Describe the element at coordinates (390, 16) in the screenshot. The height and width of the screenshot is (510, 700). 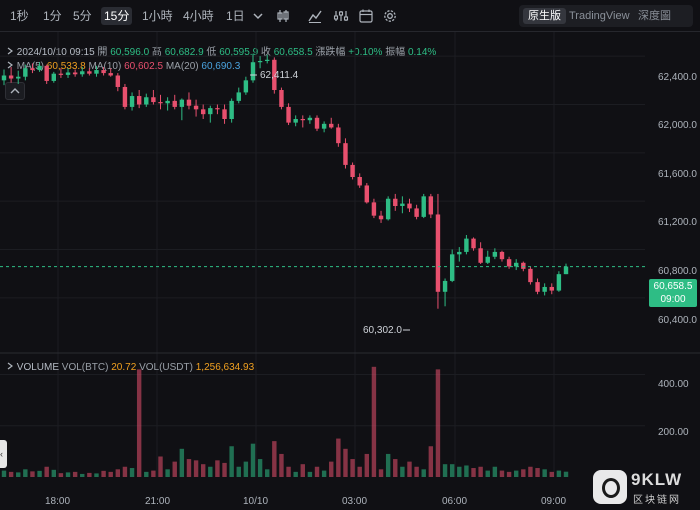
I see `gear-icon` at that location.